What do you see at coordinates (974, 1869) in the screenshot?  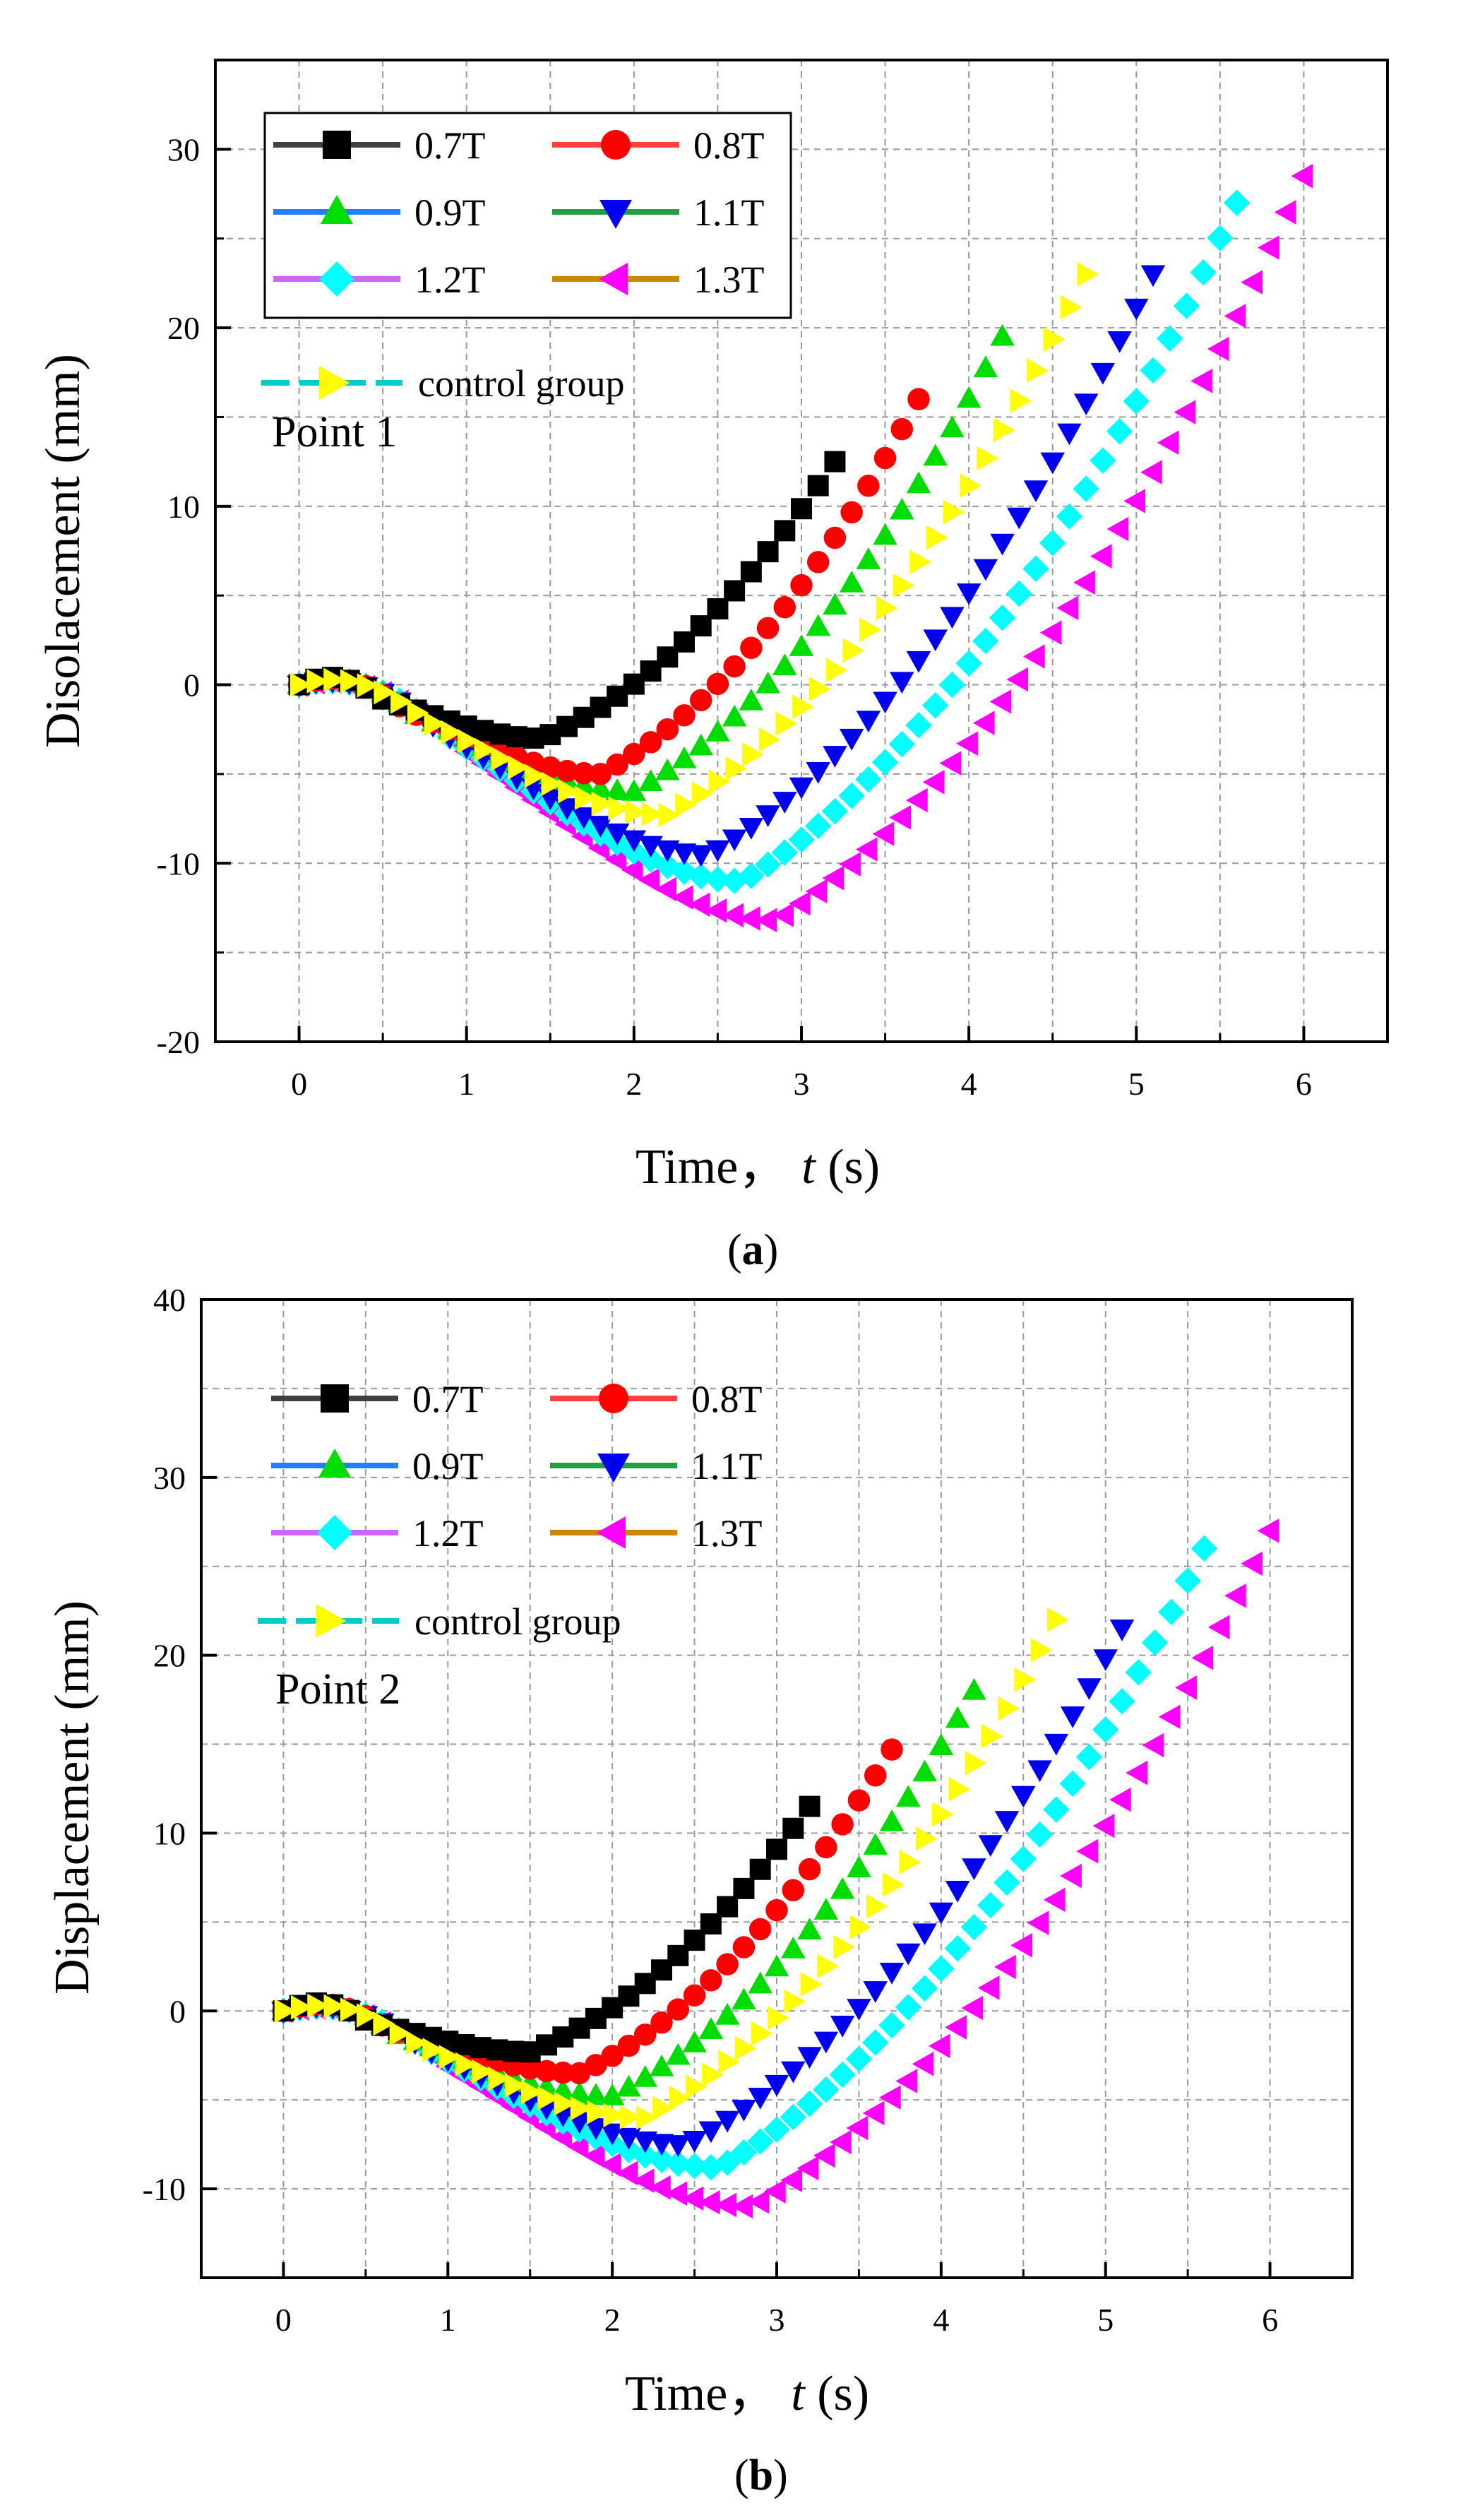 I see `data-point-b-1.1T-4.2` at bounding box center [974, 1869].